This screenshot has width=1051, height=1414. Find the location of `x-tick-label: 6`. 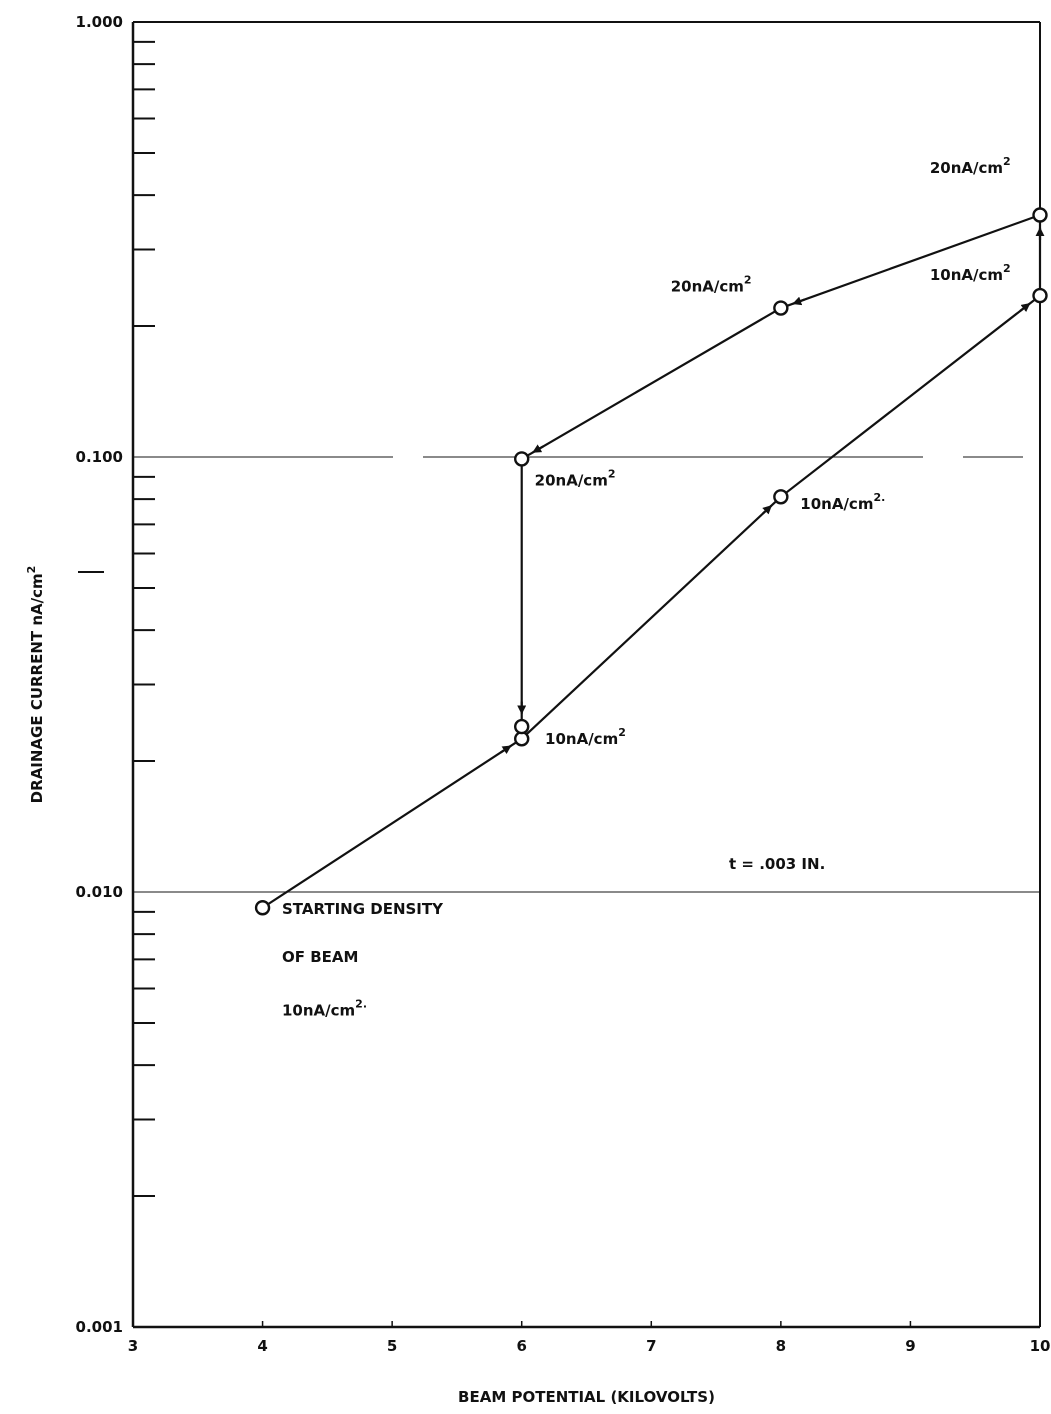

x-tick-label: 6 is located at coordinates (521, 1346).